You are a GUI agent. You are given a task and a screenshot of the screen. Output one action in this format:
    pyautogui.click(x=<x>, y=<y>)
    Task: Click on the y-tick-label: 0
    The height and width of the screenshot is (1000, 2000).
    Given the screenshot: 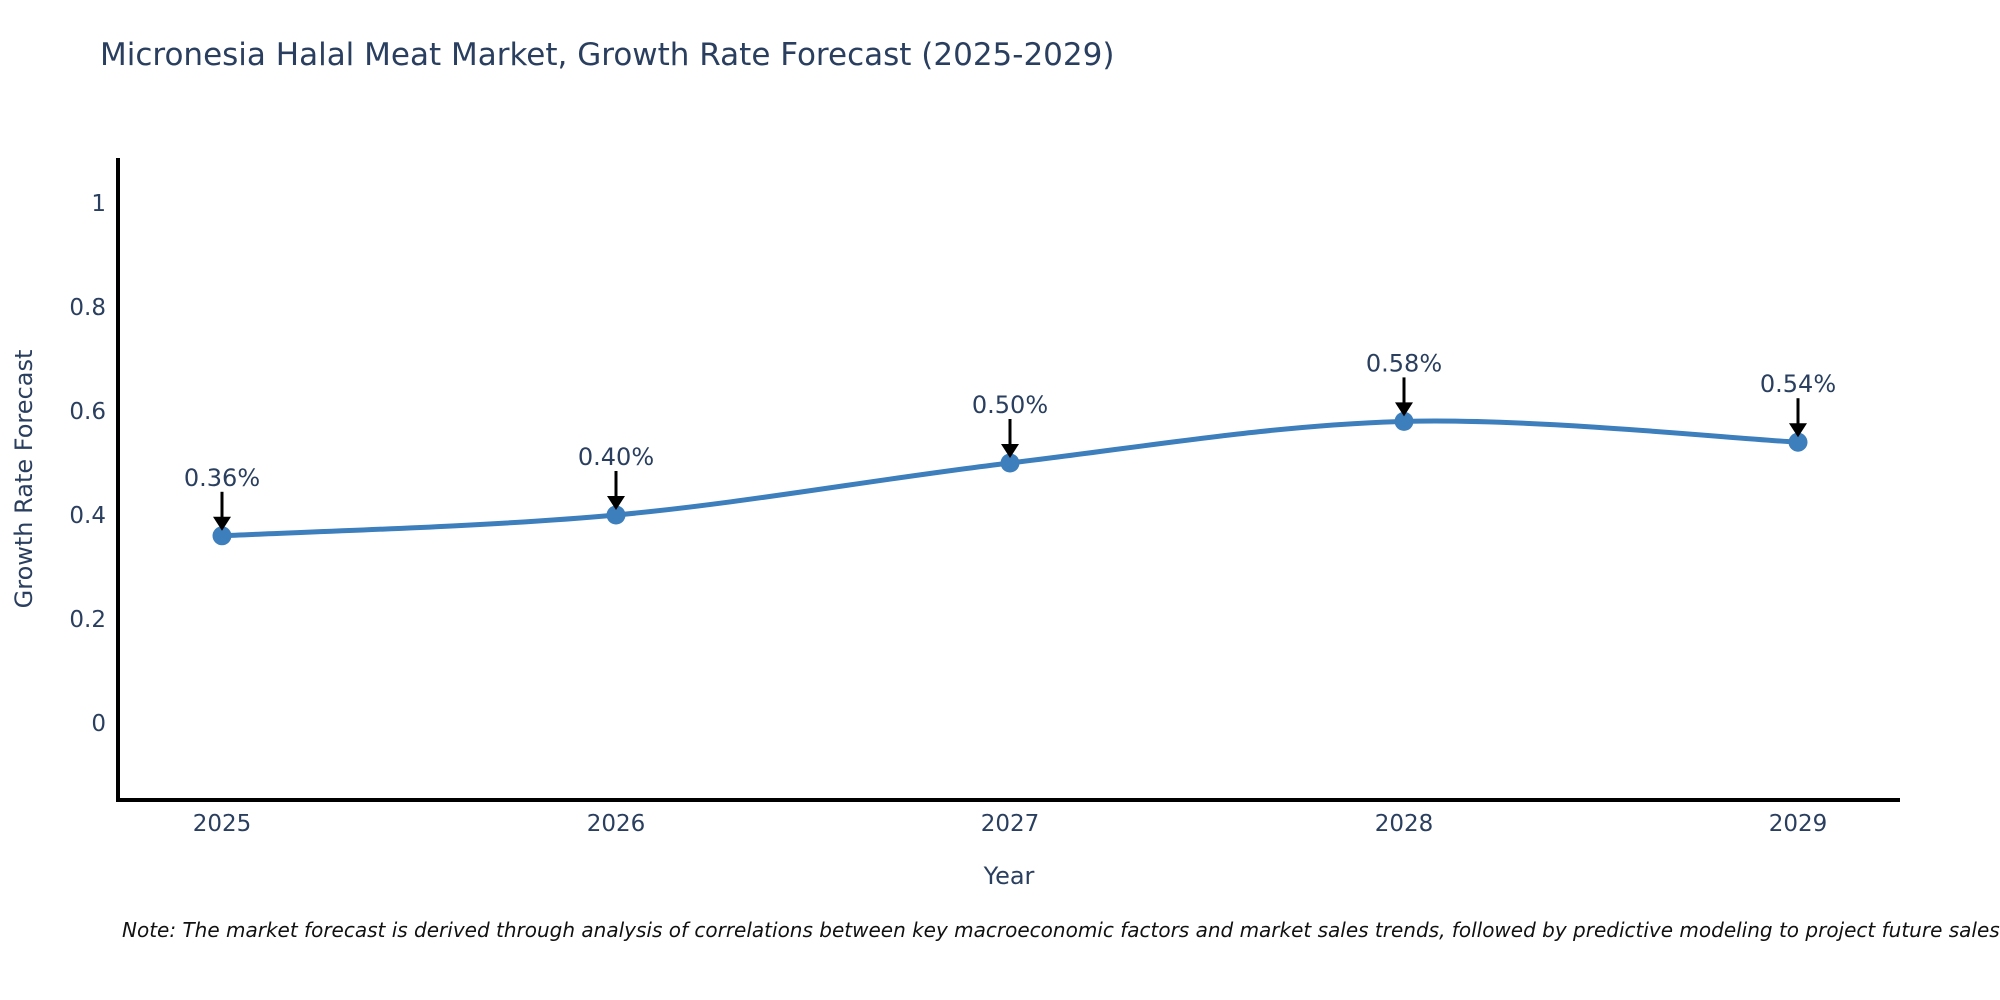 What is the action you would take?
    pyautogui.click(x=98, y=724)
    